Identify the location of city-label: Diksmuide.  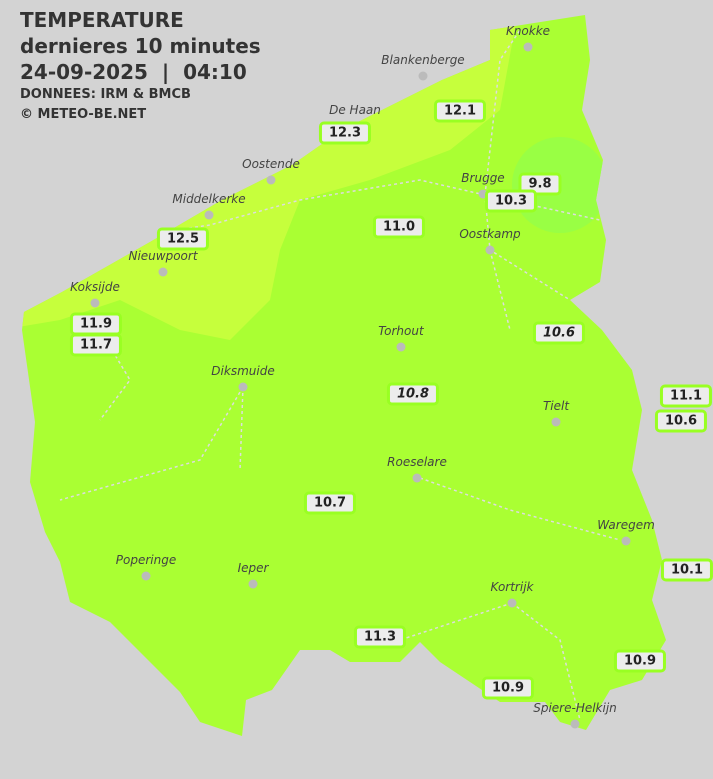
(243, 371).